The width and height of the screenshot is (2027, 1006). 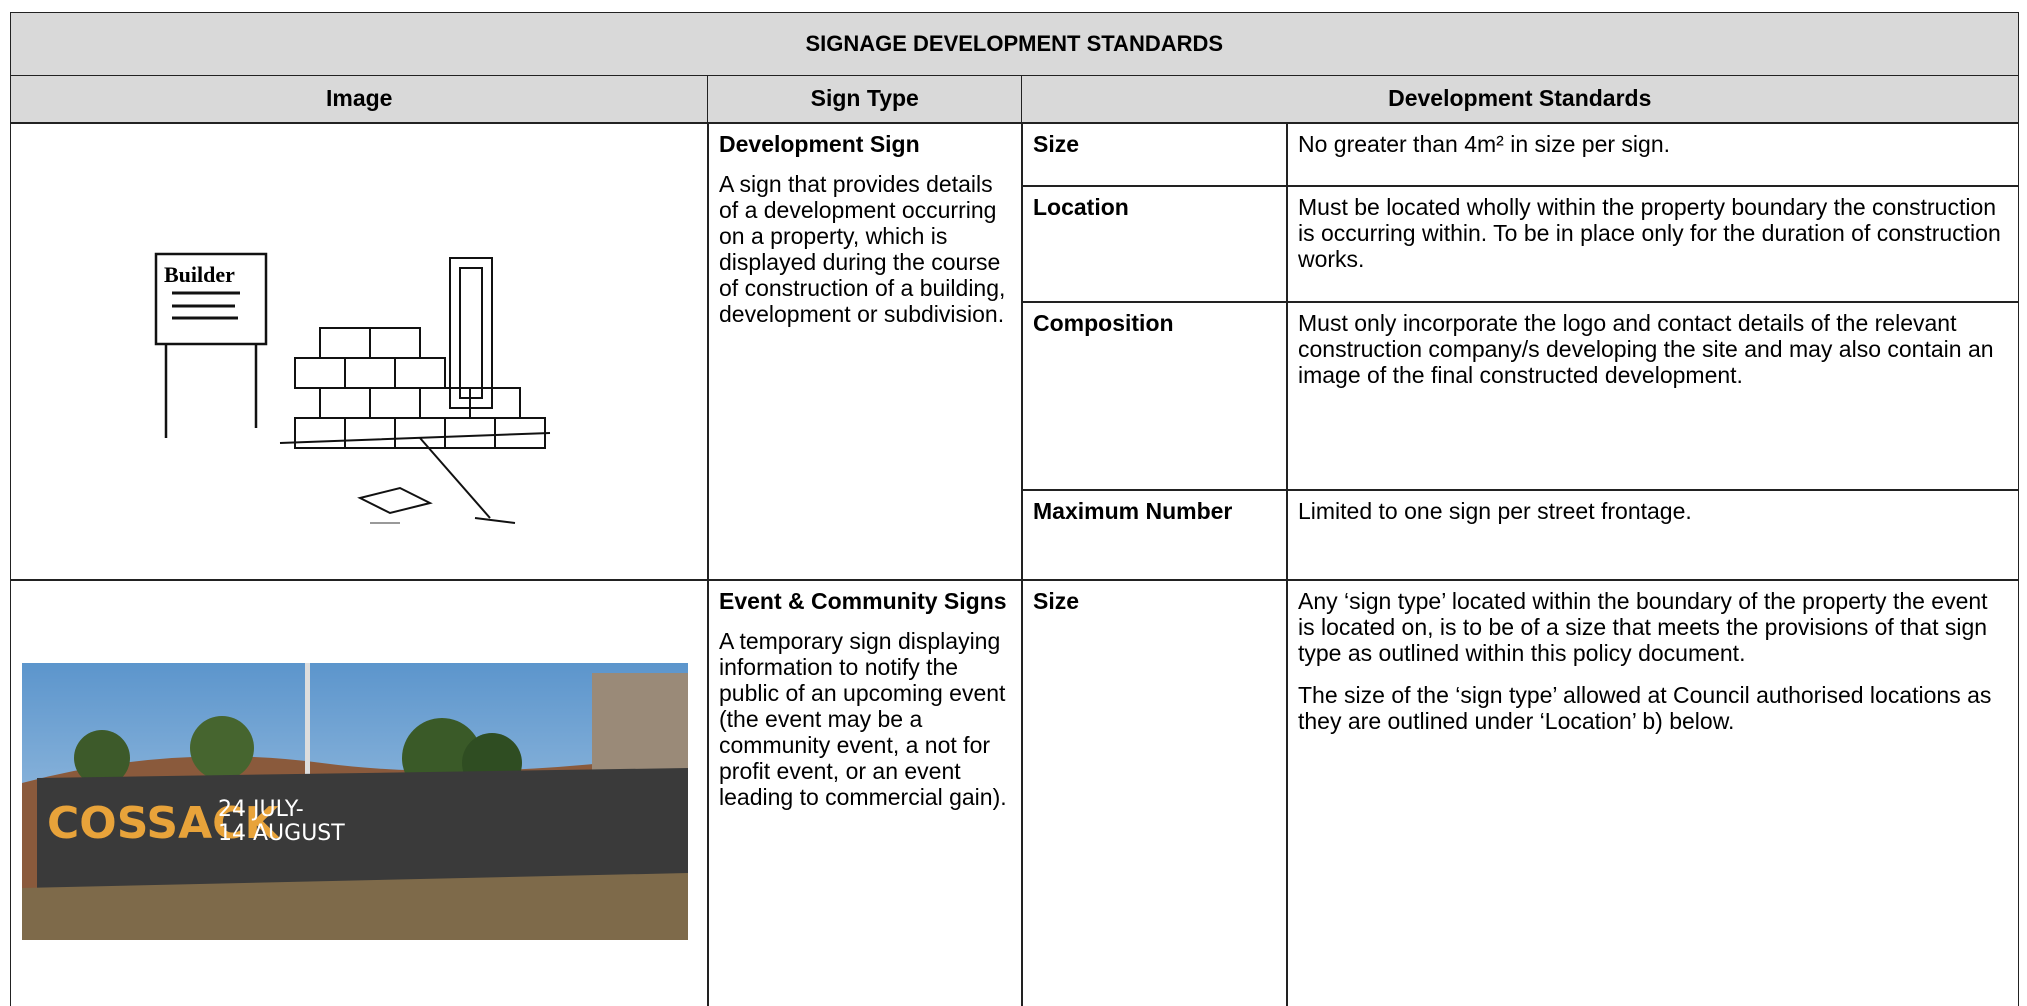 What do you see at coordinates (819, 144) in the screenshot?
I see `sign-type-name: Development Sign` at bounding box center [819, 144].